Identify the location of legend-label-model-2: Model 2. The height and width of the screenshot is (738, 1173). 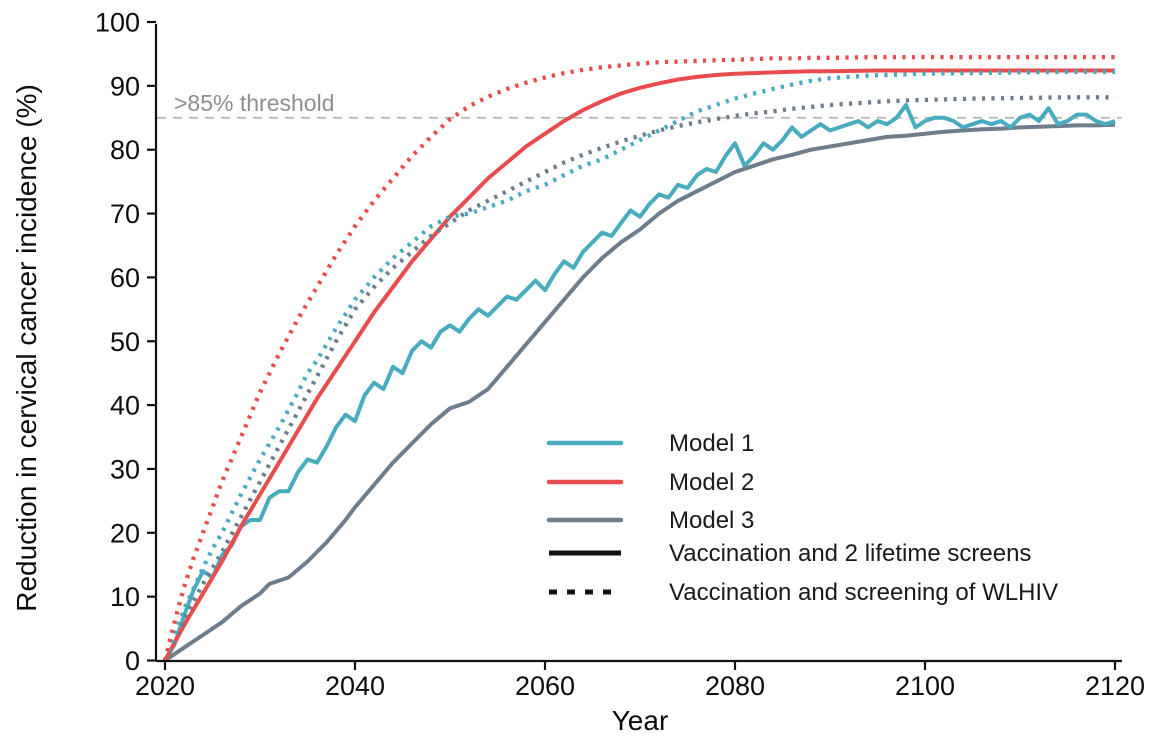
(711, 482).